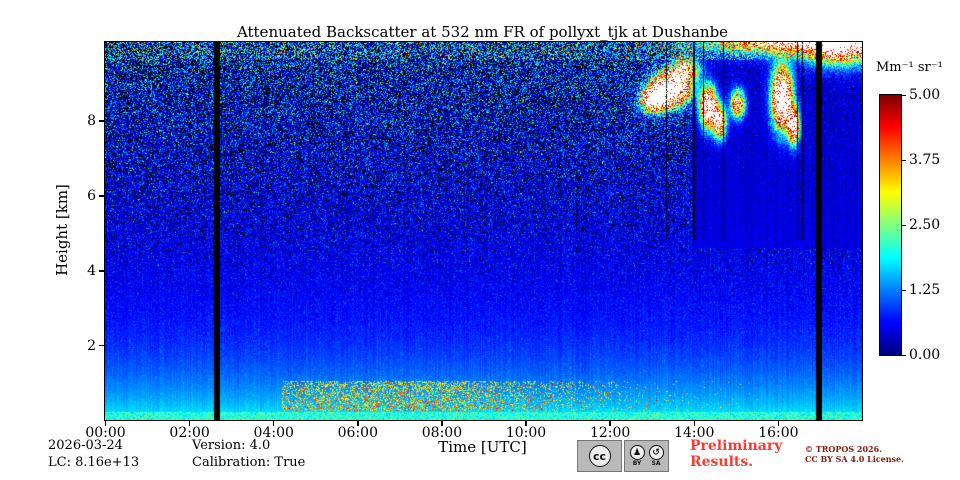 This screenshot has width=960, height=480. I want to click on version-label: Version: 4.0, so click(231, 445).